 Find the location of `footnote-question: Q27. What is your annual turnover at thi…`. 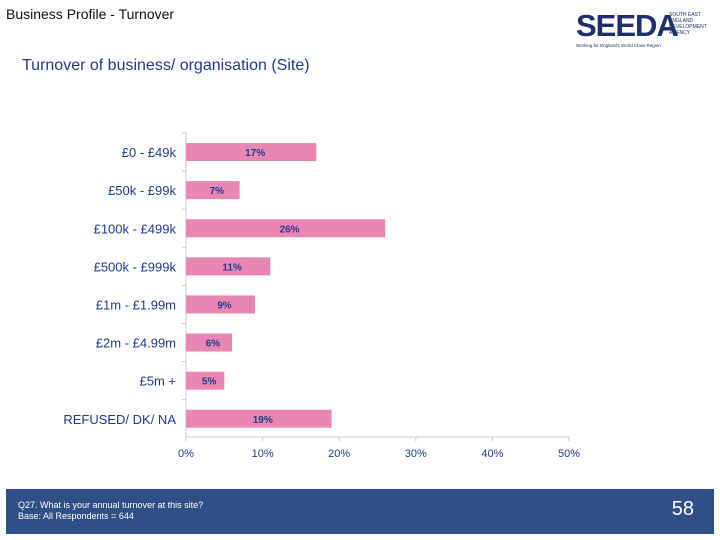

footnote-question: Q27. What is your annual turnover at thi… is located at coordinates (111, 505).